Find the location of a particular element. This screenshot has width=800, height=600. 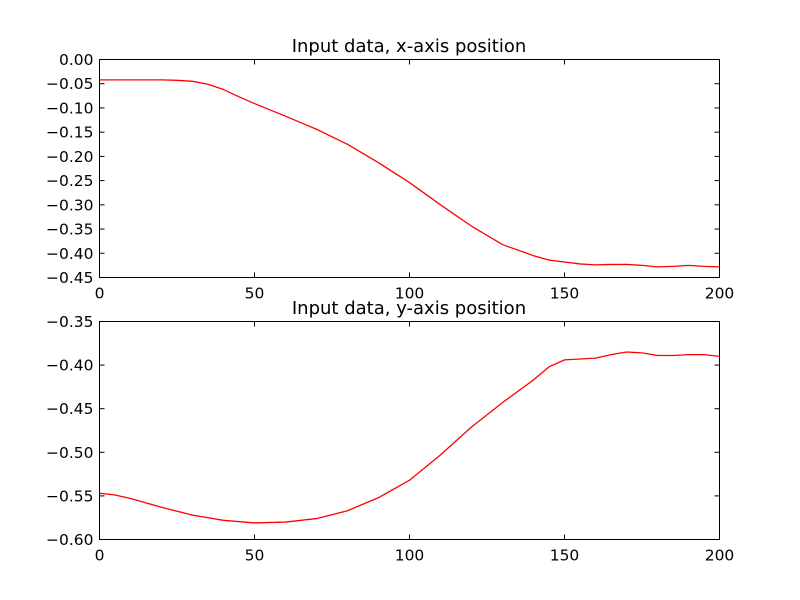

y-position-chart-title: Input data, y-axis position is located at coordinates (409, 308).